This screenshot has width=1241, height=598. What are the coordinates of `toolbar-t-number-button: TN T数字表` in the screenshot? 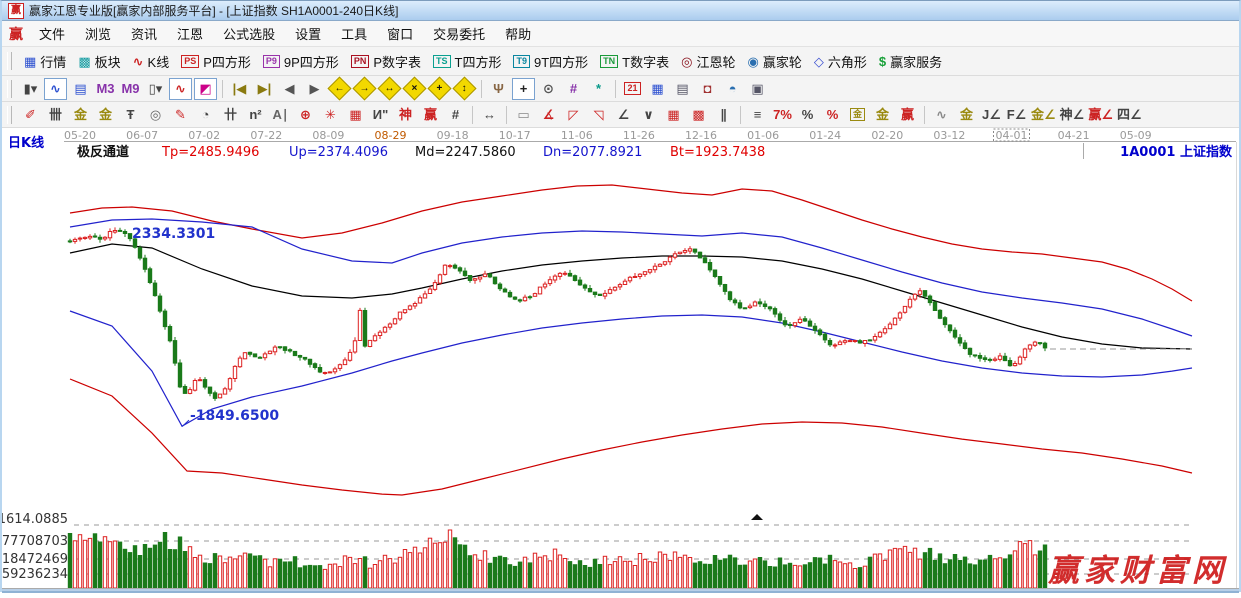 It's located at (634, 61).